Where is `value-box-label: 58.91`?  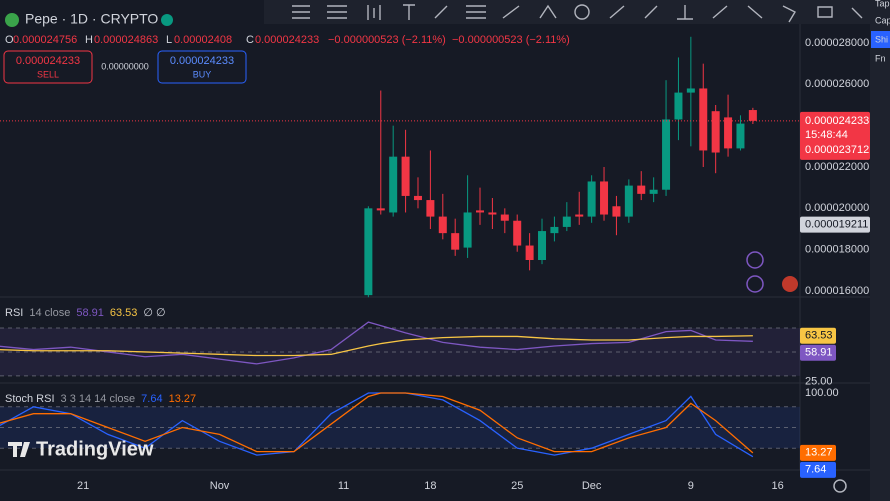 value-box-label: 58.91 is located at coordinates (819, 353).